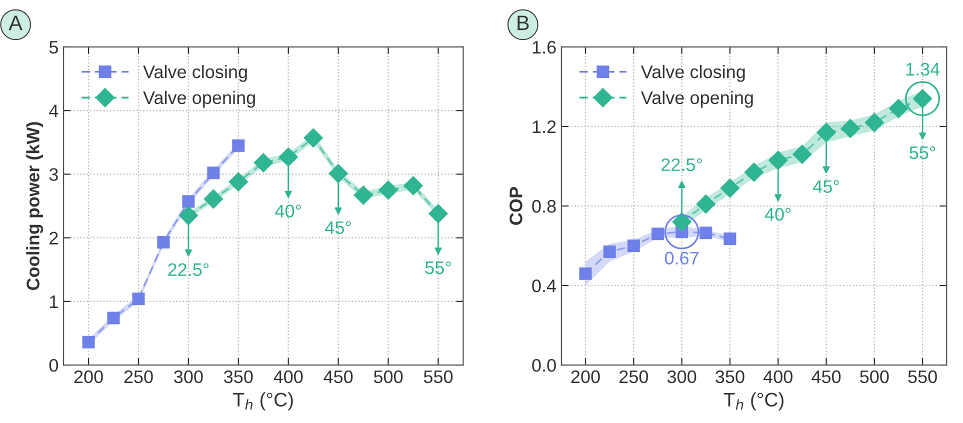 Image resolution: width=963 pixels, height=423 pixels. Describe the element at coordinates (681, 258) in the screenshot. I see `data-label: 0.67` at that location.